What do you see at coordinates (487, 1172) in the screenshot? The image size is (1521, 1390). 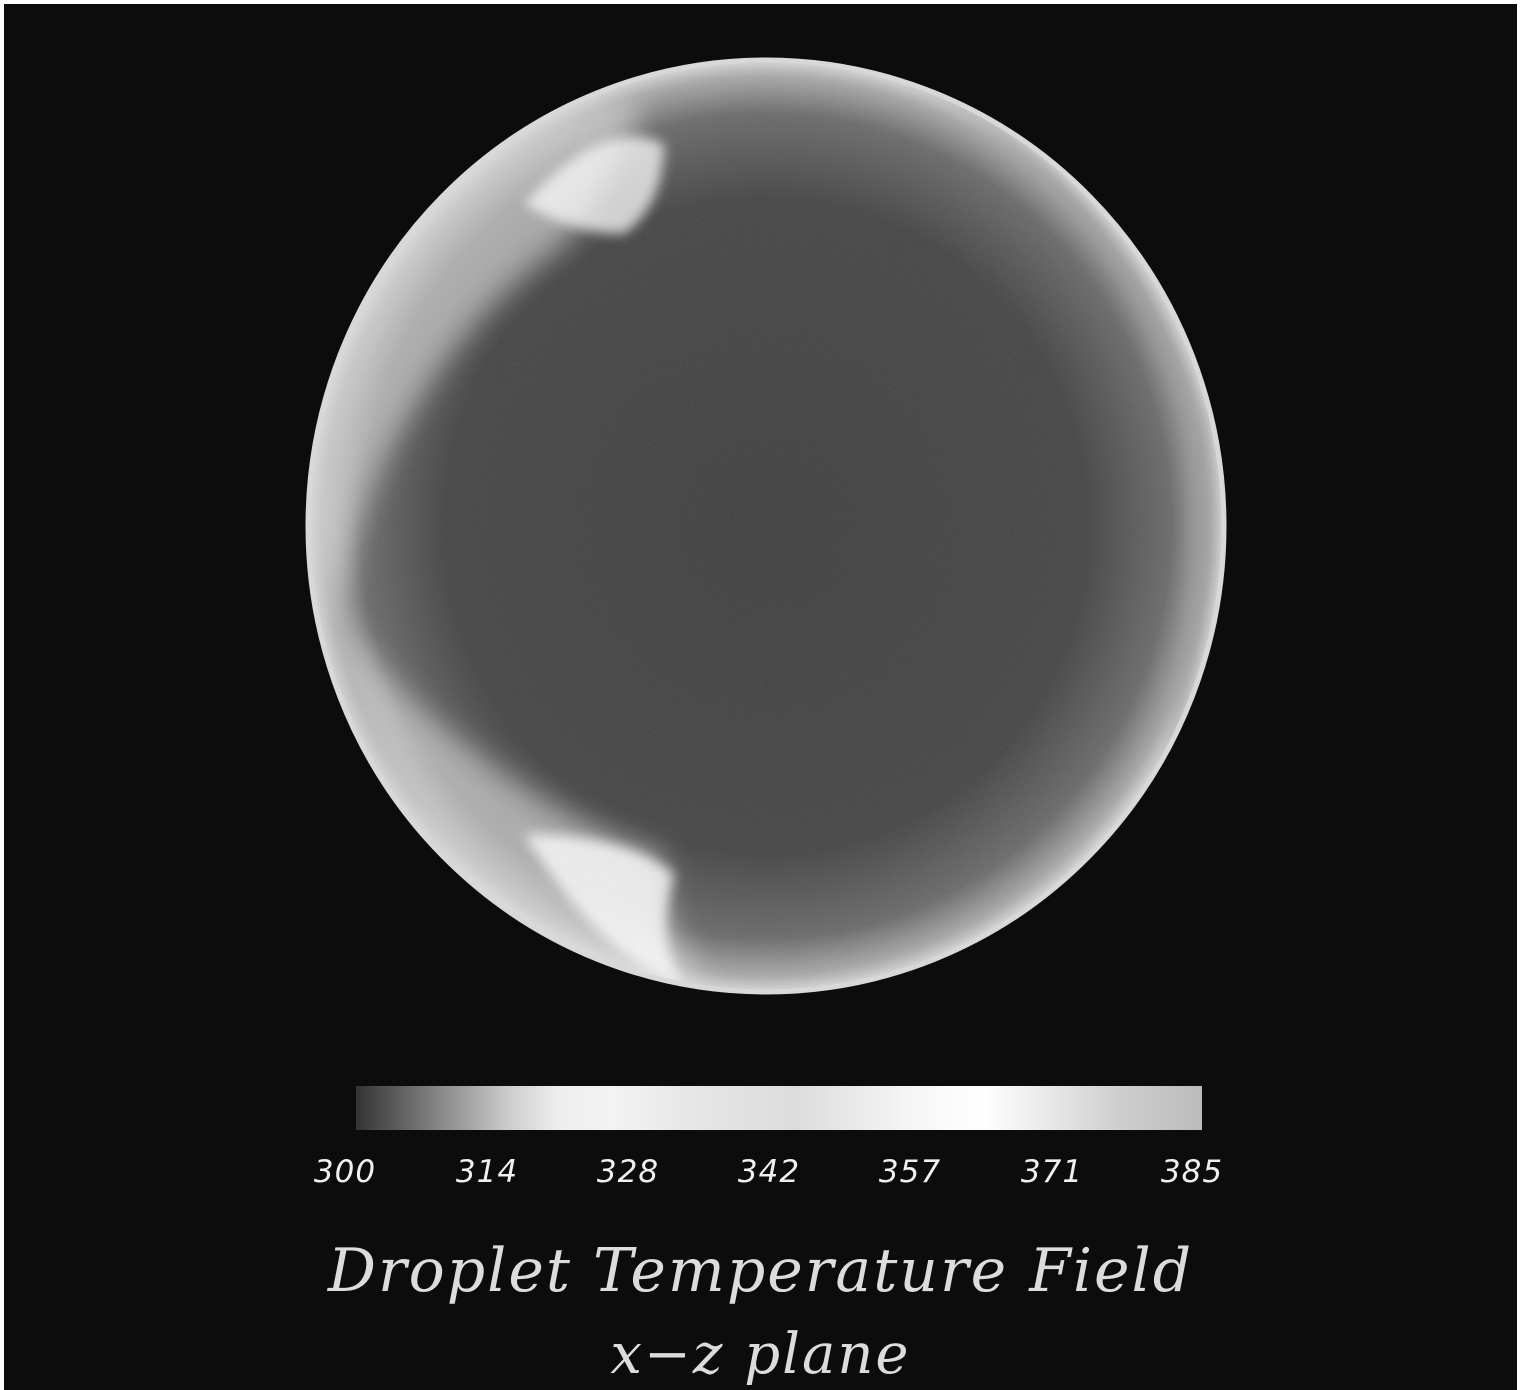 I see `colorbar-tick: 314` at bounding box center [487, 1172].